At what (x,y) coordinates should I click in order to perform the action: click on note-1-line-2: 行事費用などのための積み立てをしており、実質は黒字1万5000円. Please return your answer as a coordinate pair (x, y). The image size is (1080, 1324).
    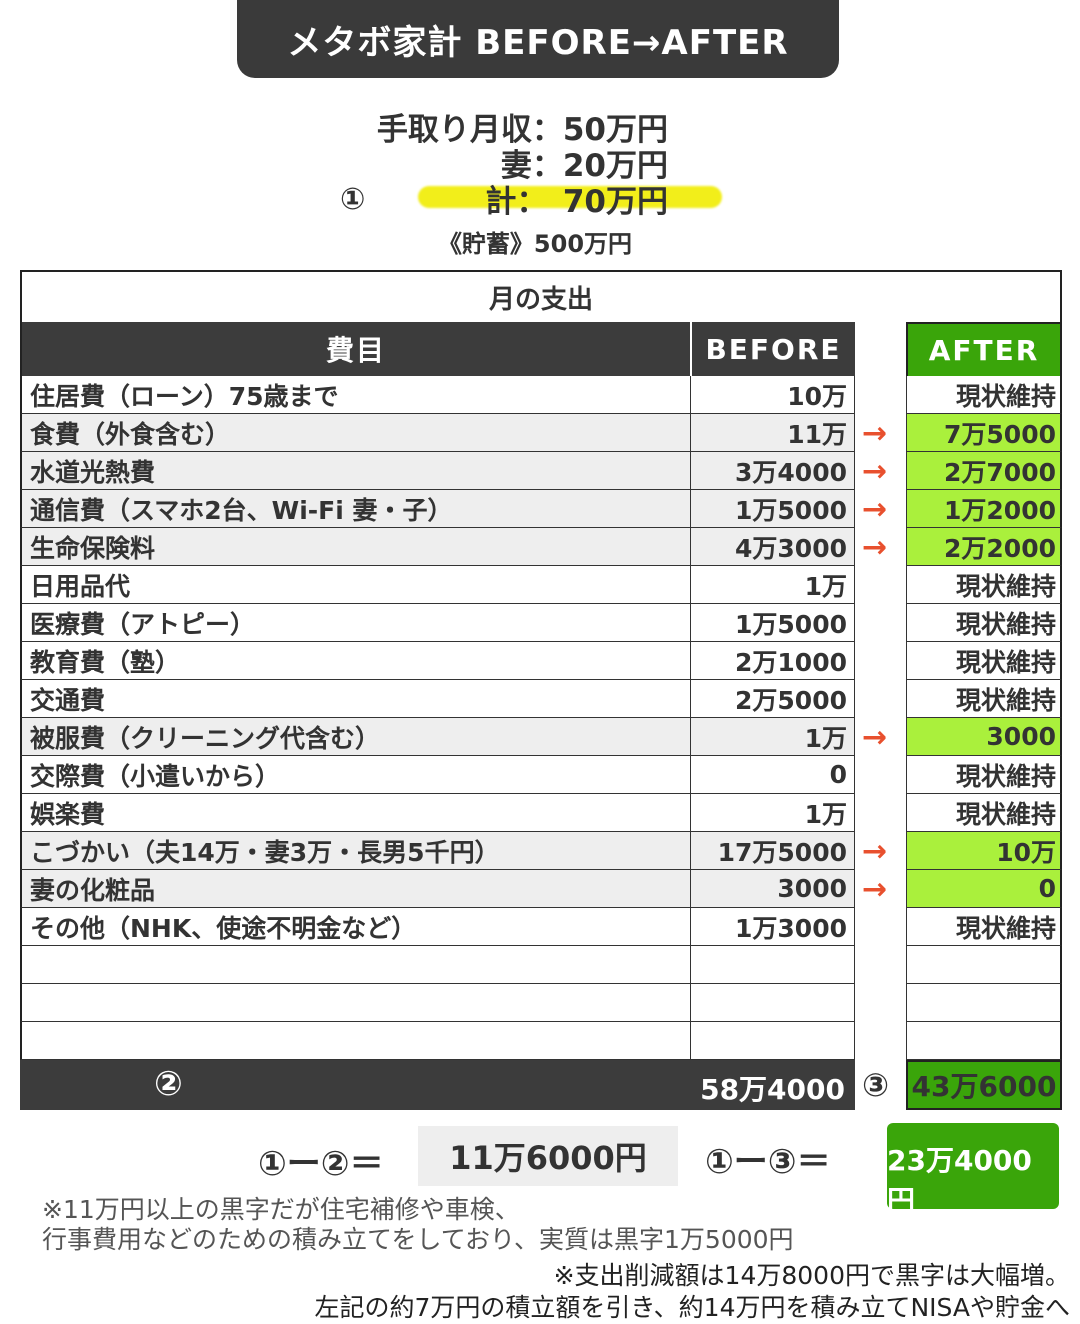
    Looking at the image, I should click on (418, 1239).